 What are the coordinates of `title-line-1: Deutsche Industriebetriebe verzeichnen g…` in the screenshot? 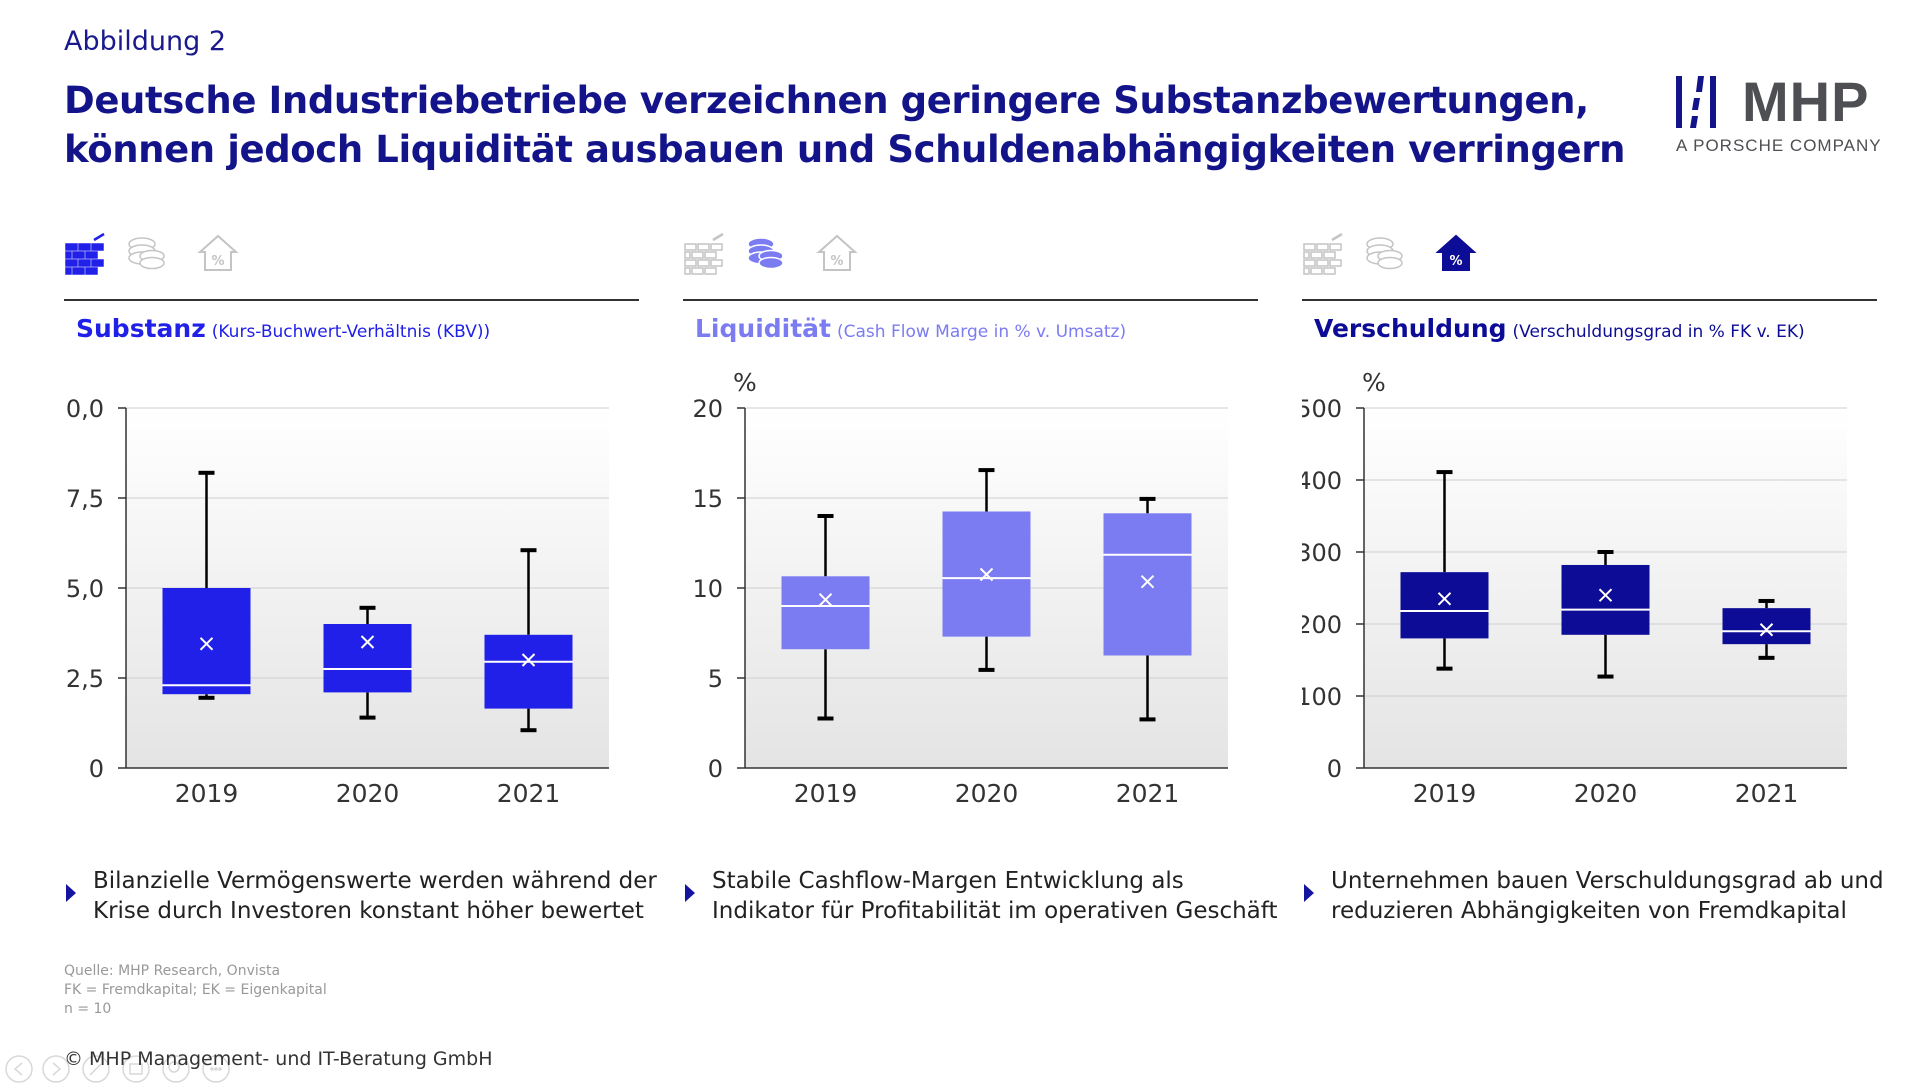 It's located at (826, 100).